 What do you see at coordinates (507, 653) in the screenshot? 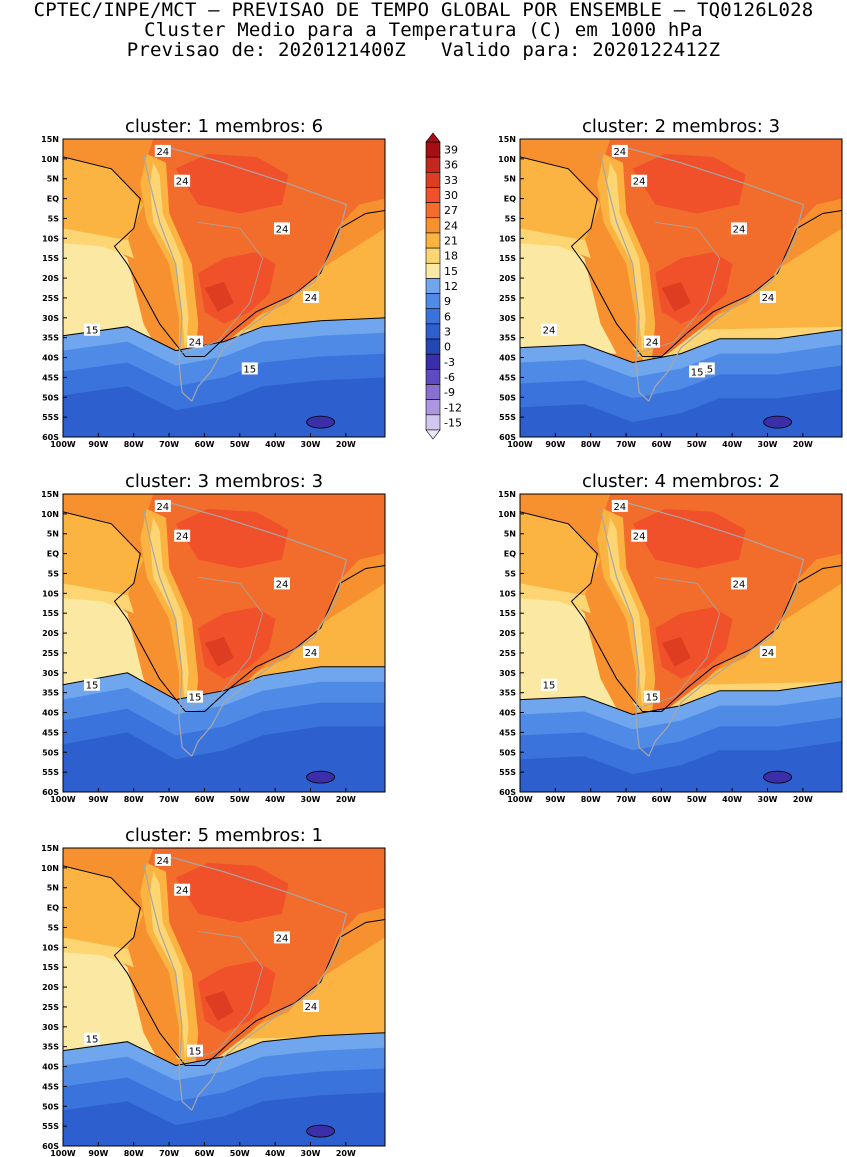
I see `lat-tick-label: 25S` at bounding box center [507, 653].